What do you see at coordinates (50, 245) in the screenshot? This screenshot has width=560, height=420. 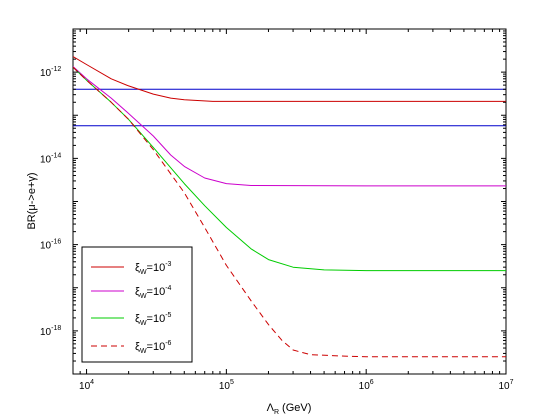 I see `y-tick-label: 10-16` at bounding box center [50, 245].